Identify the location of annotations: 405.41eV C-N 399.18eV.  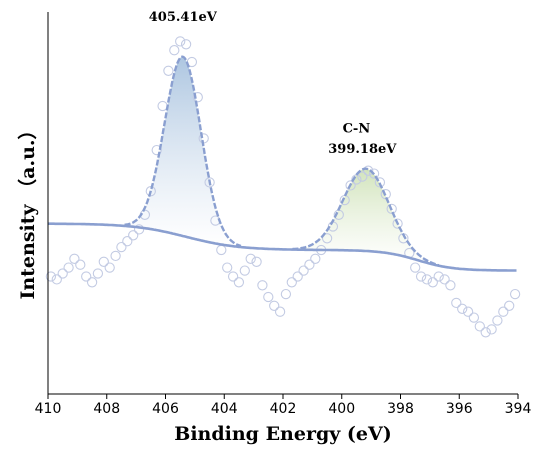
(273, 83).